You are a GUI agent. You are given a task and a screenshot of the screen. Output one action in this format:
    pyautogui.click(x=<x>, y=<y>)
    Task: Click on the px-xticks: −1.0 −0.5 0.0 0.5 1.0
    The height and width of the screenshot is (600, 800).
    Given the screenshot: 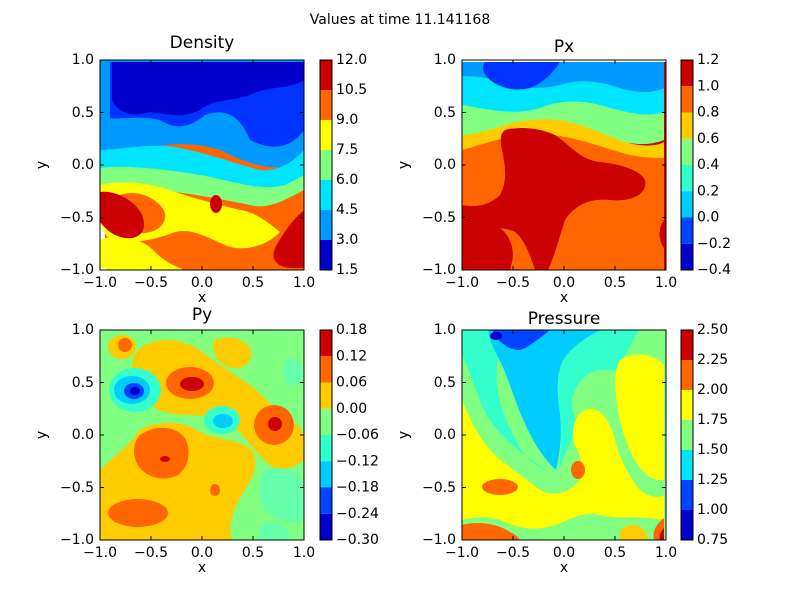 What is the action you would take?
    pyautogui.click(x=561, y=283)
    